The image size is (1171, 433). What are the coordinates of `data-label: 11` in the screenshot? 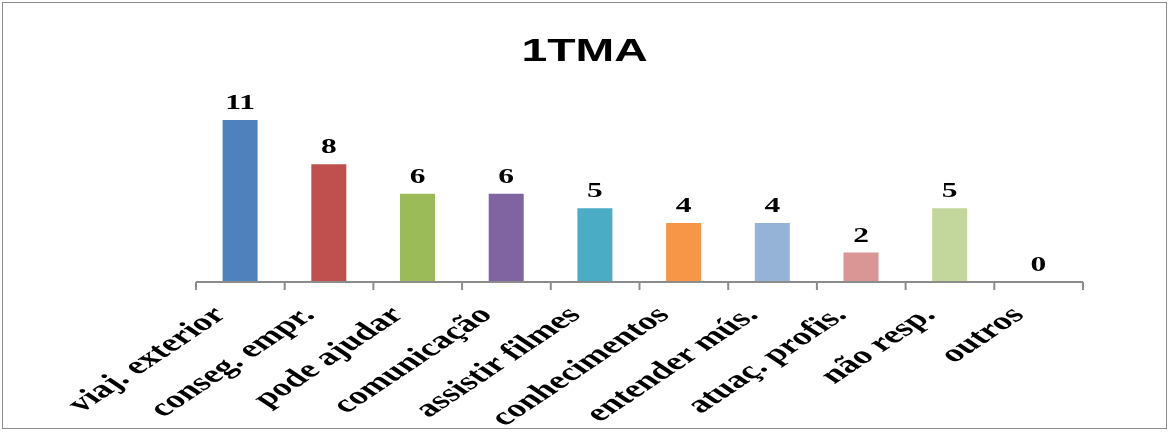 It's located at (240, 102).